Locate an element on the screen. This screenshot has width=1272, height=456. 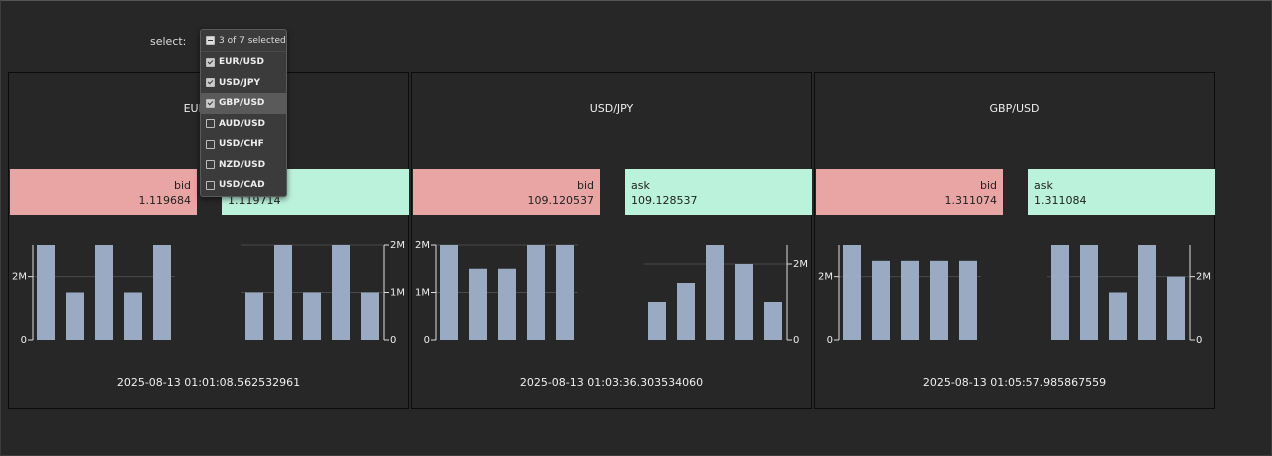
dropdown-option: USD/CAD is located at coordinates (243, 185).